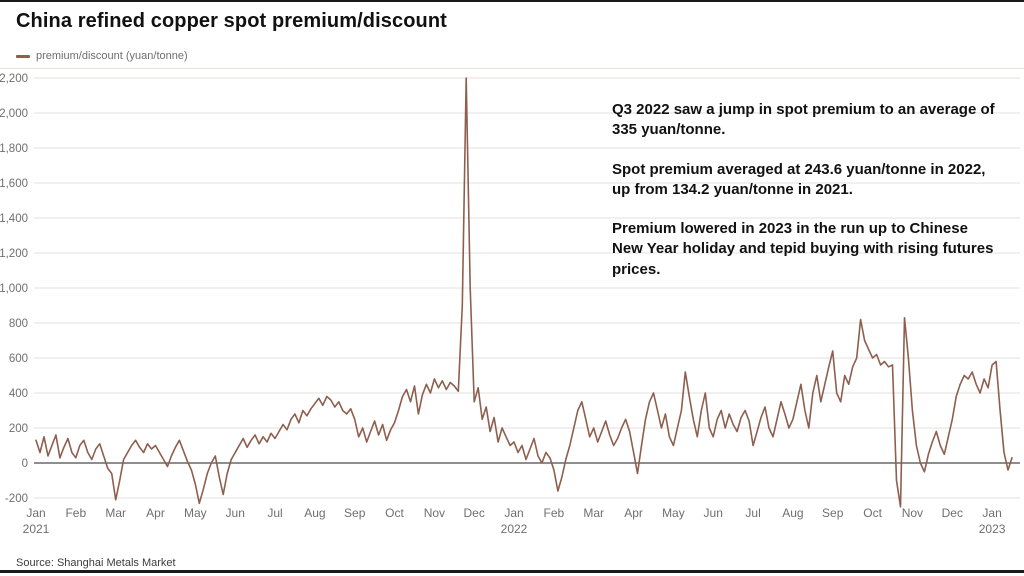 The image size is (1024, 576). What do you see at coordinates (18, 394) in the screenshot?
I see `y-tick-label: 400` at bounding box center [18, 394].